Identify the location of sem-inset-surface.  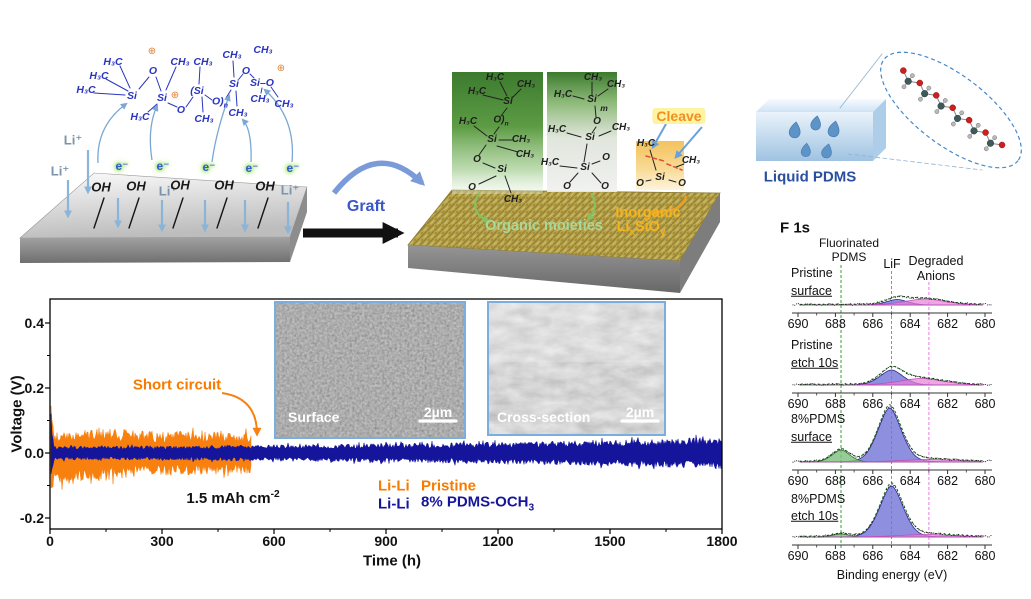
(370, 370).